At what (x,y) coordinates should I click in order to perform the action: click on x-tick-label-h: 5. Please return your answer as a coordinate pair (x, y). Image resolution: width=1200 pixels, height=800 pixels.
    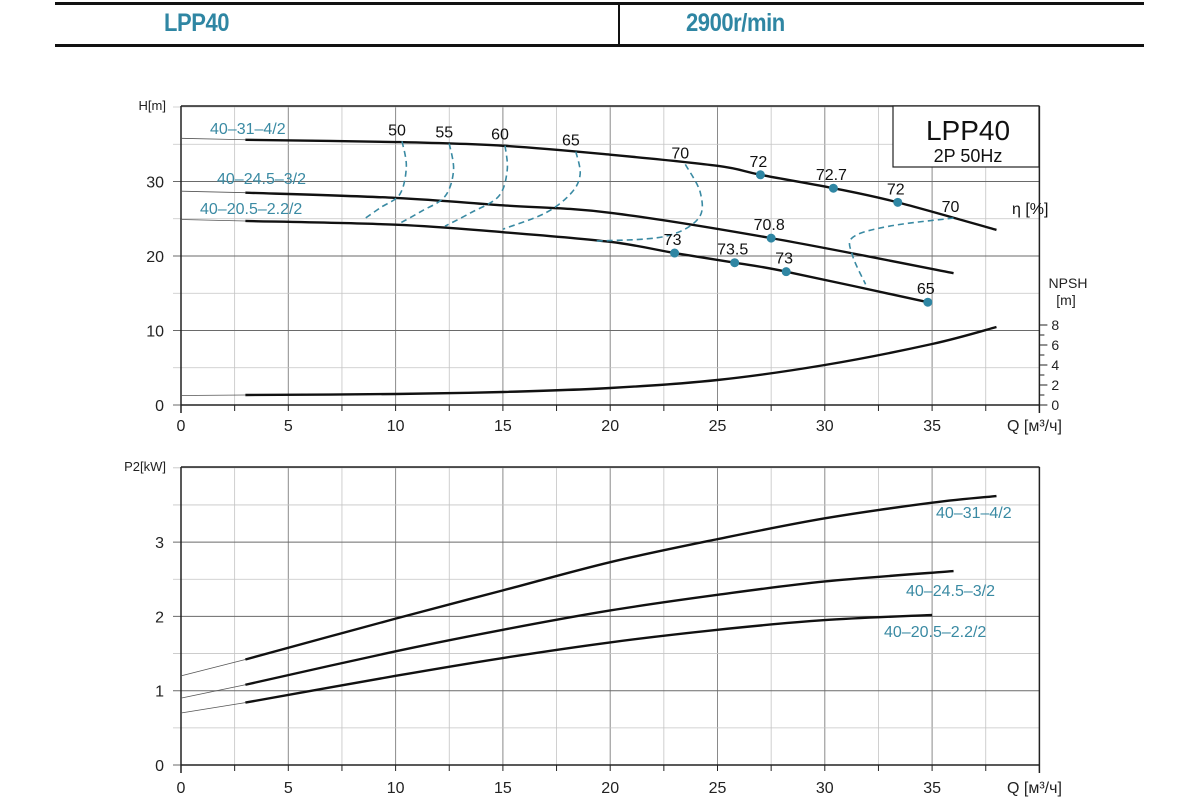
    Looking at the image, I should click on (288, 426).